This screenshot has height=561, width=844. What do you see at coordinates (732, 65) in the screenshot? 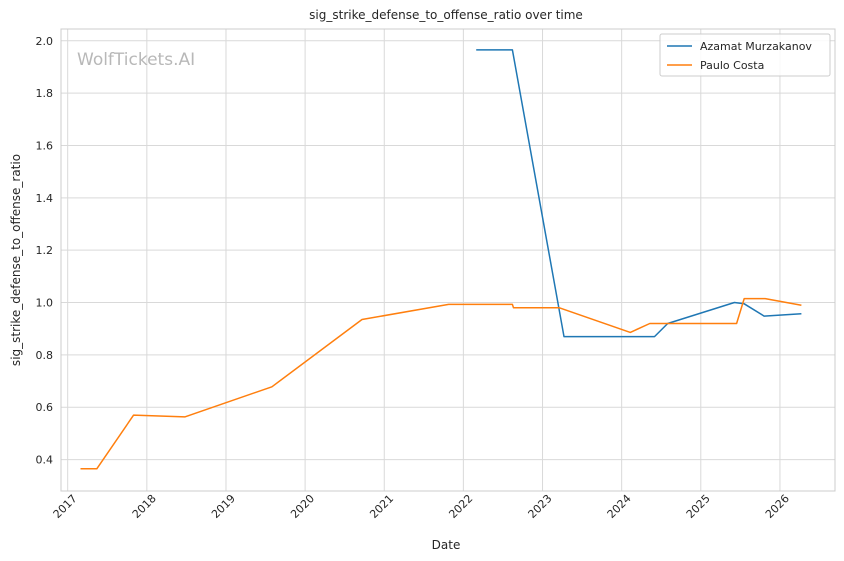
I see `legend-label-paulo-costa: Paulo Costa` at bounding box center [732, 65].